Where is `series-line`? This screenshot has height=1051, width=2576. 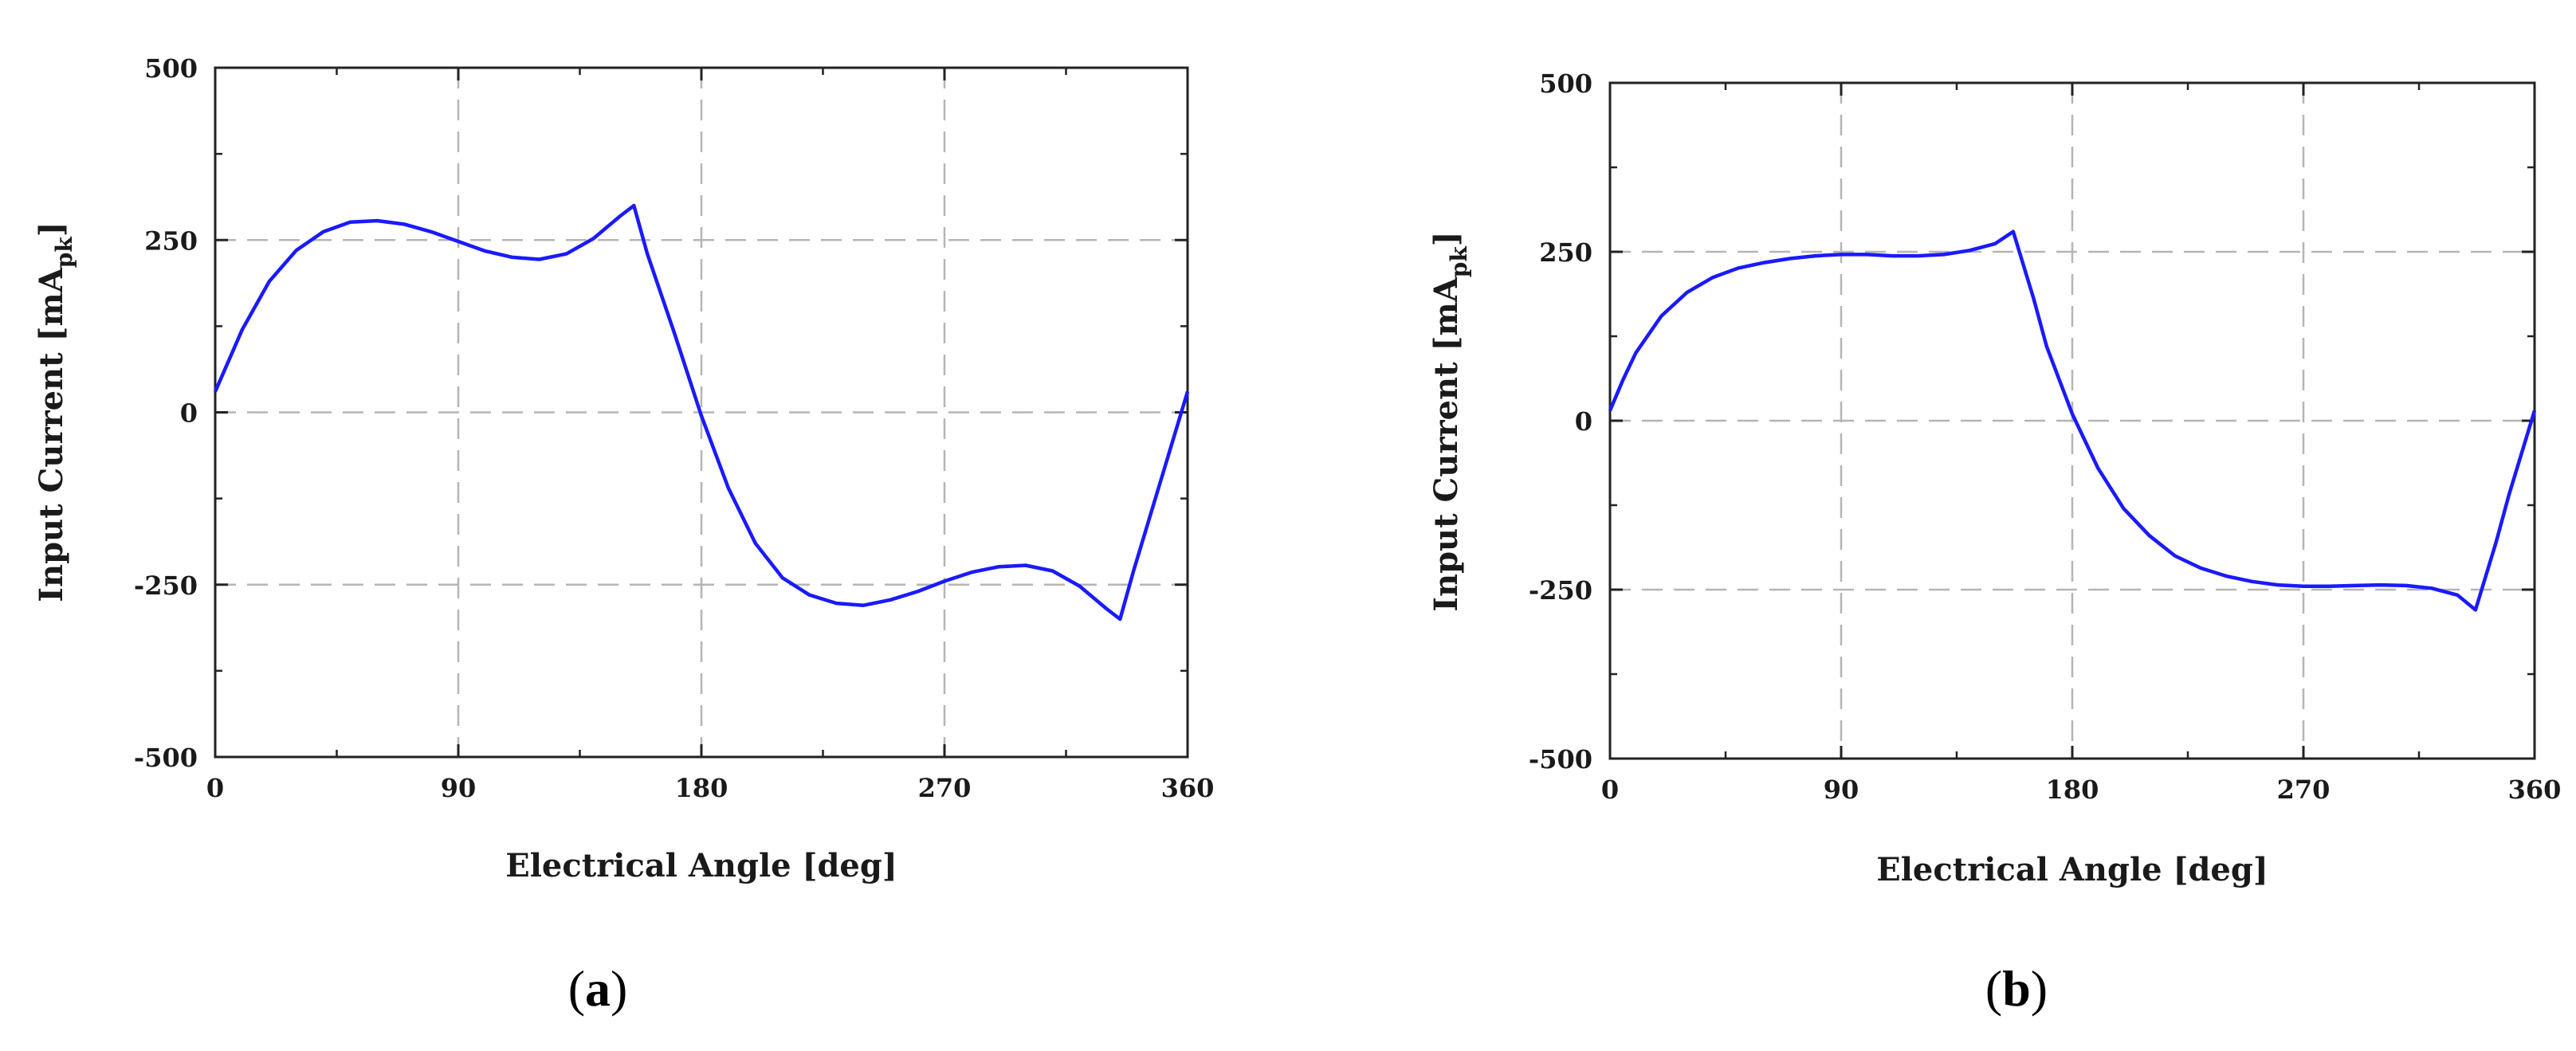 series-line is located at coordinates (2072, 421).